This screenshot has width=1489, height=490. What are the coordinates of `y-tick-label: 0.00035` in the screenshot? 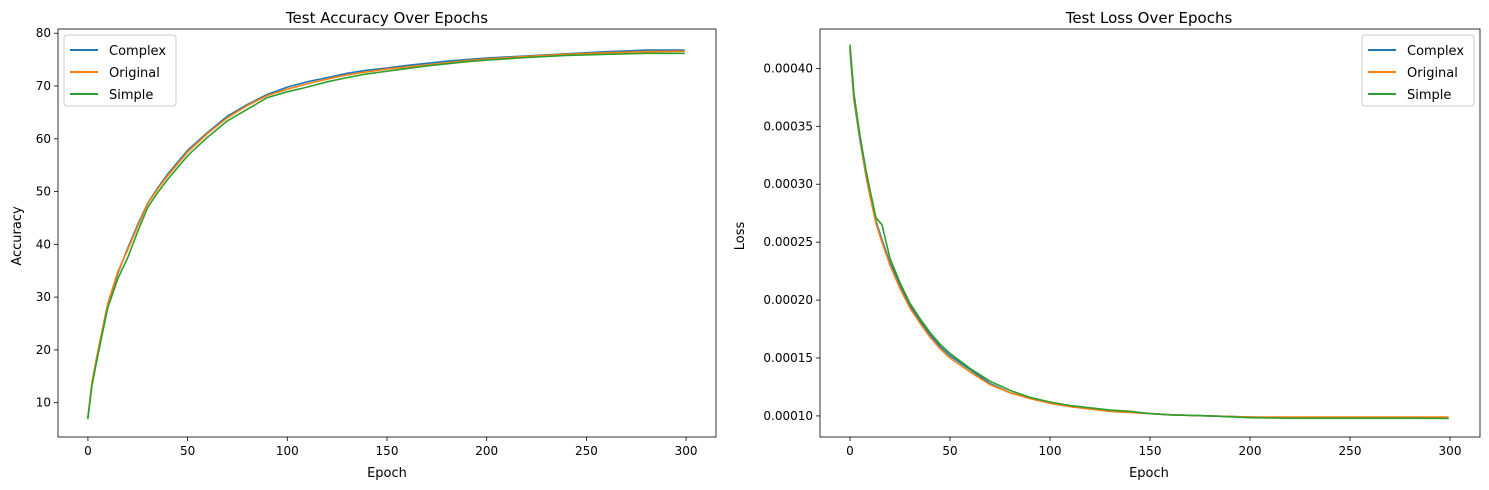 It's located at (788, 126).